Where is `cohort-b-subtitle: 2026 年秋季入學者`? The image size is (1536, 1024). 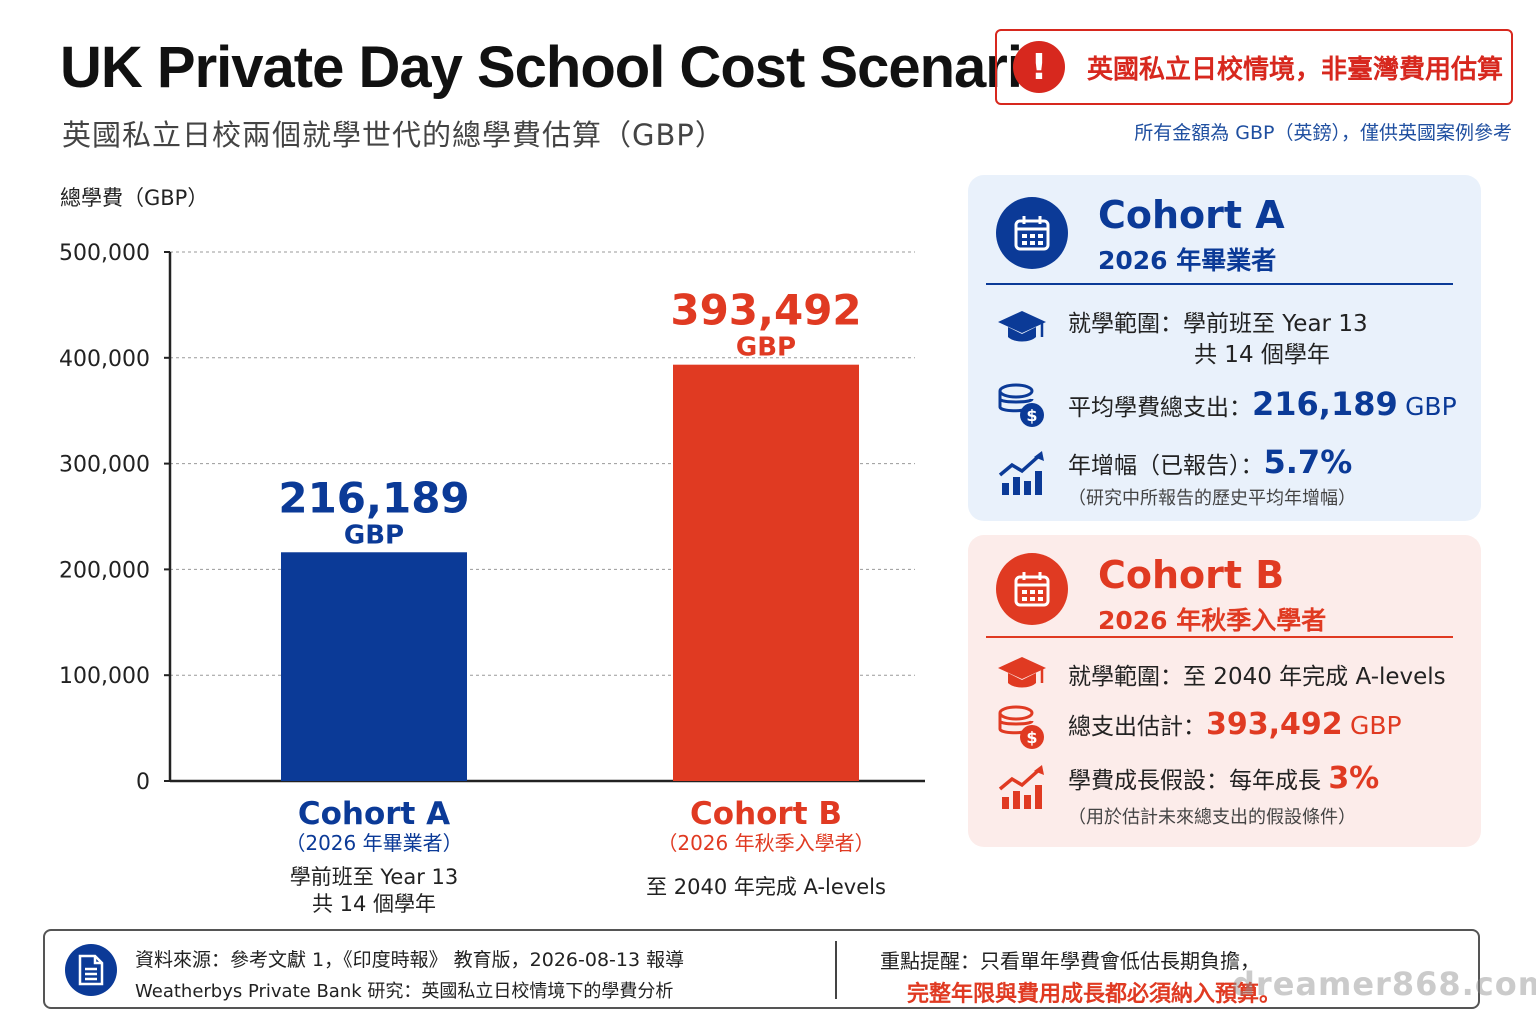 cohort-b-subtitle: 2026 年秋季入學者 is located at coordinates (1212, 620).